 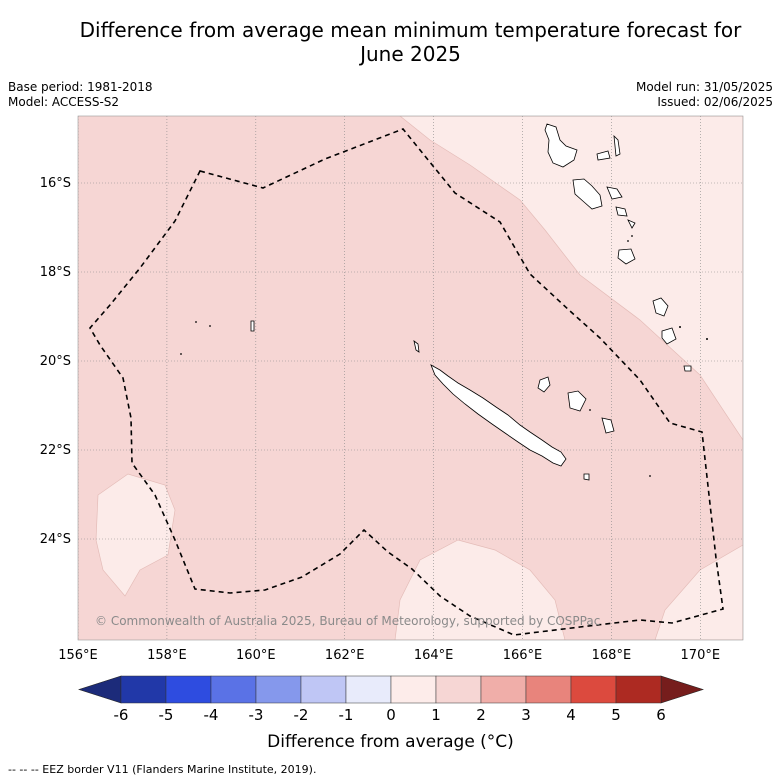 I want to click on lat-tick-label: 20°S, so click(x=55, y=361).